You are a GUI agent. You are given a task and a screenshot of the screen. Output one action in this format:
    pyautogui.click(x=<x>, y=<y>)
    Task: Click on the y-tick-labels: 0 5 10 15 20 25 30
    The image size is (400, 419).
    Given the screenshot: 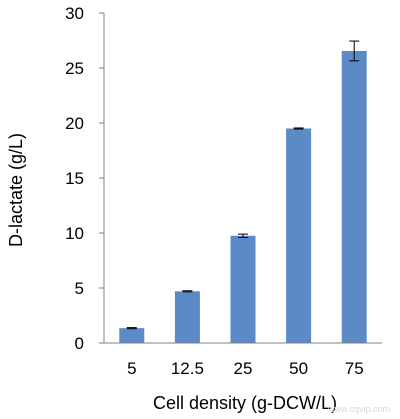 What is the action you would take?
    pyautogui.click(x=74, y=178)
    